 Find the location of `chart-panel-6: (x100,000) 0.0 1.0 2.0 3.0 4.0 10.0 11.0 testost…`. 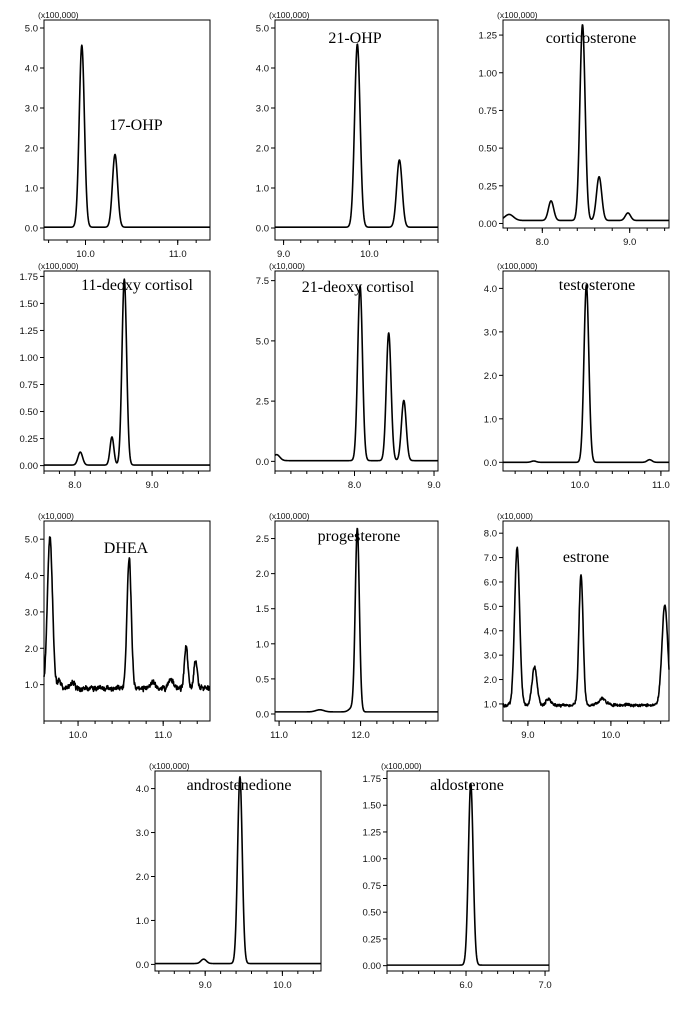

chart-panel-6: (x100,000) 0.0 1.0 2.0 3.0 4.0 10.0 11.0 testost… is located at coordinates (577, 376).